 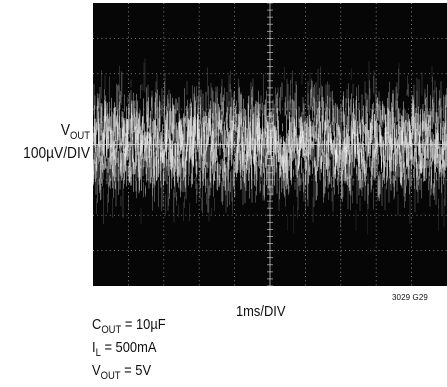 I want to click on condition-line-2: VOUT = 5V, so click(x=129, y=373).